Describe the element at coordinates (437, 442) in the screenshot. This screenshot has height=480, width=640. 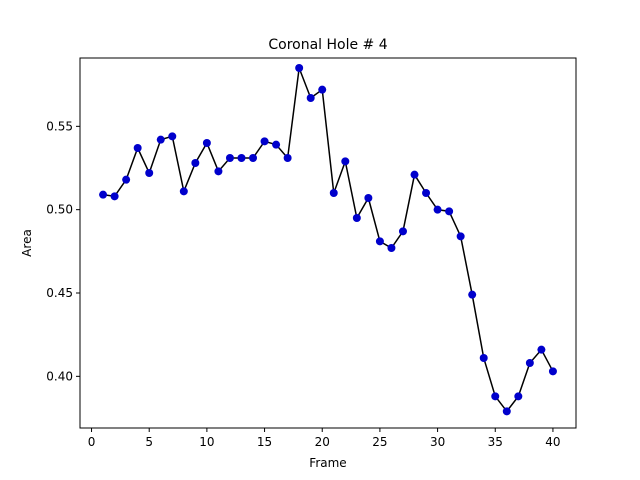
I see `x-tick-label: 30` at that location.